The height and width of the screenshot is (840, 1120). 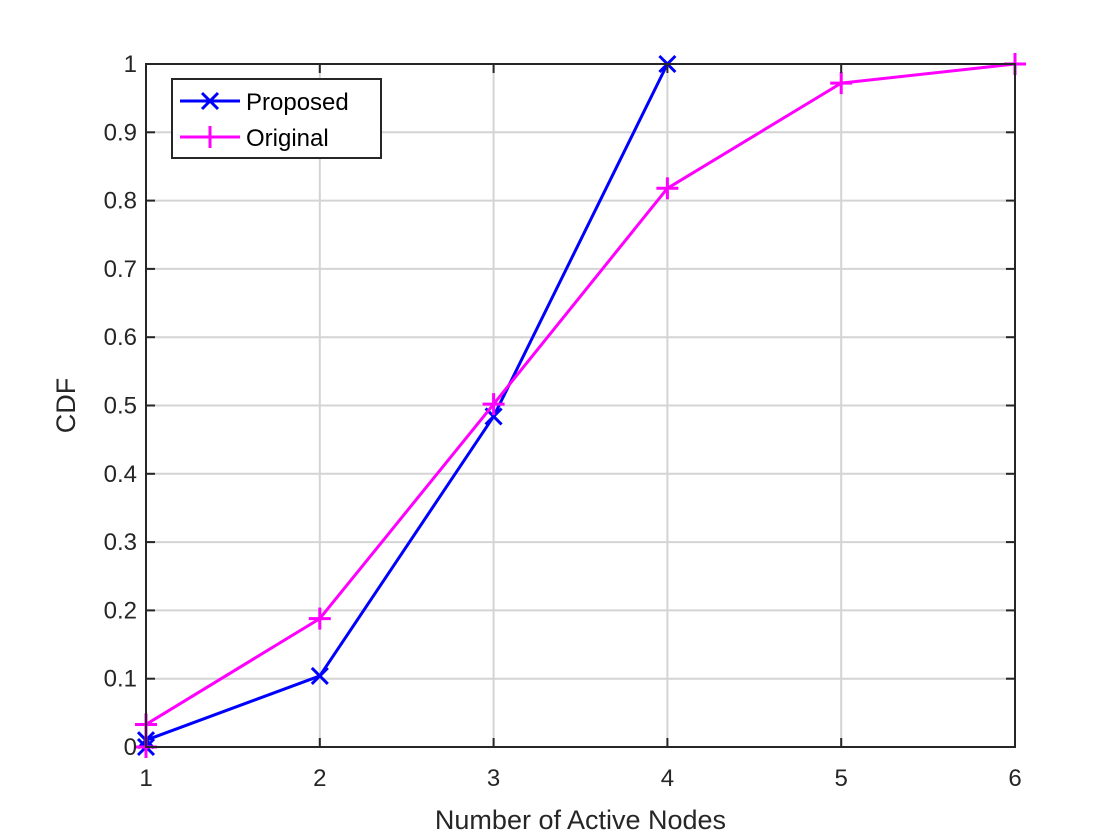 What do you see at coordinates (667, 778) in the screenshot?
I see `x-tick-label: 4` at bounding box center [667, 778].